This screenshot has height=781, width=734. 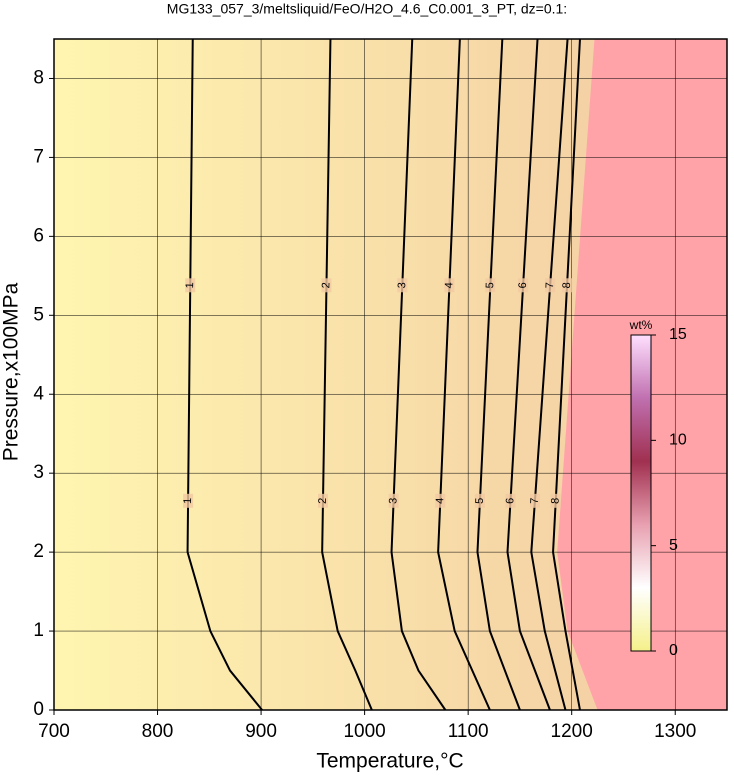 I want to click on y-tick-label: 1, so click(x=38, y=630).